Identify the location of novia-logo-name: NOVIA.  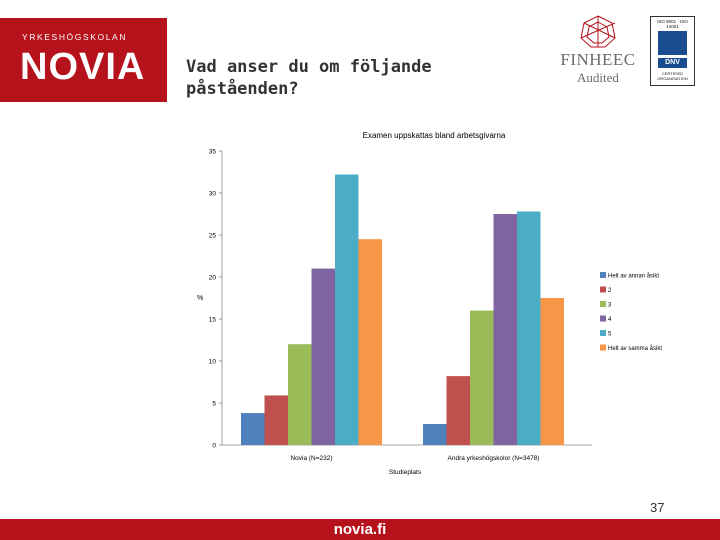
(83, 67).